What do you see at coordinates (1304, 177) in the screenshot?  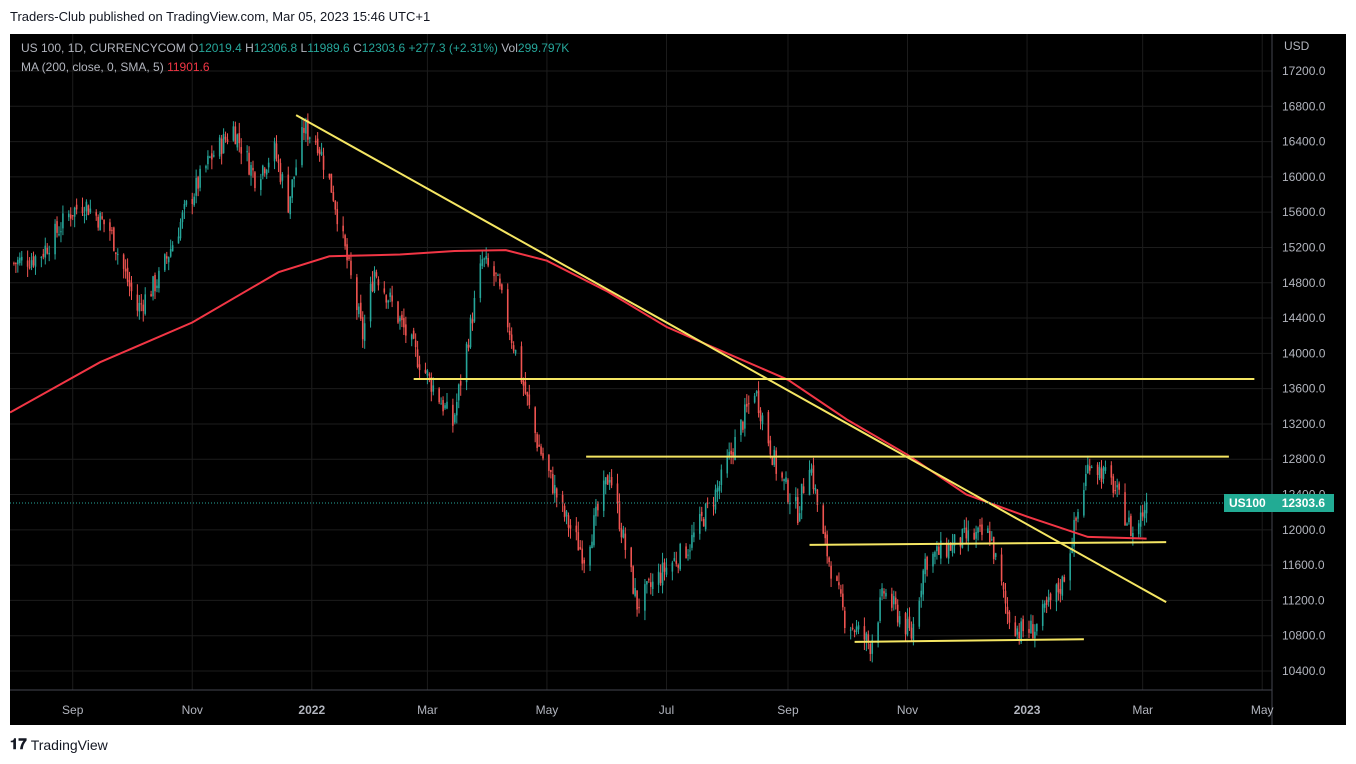 I see `y-tick-label: 16000.0` at bounding box center [1304, 177].